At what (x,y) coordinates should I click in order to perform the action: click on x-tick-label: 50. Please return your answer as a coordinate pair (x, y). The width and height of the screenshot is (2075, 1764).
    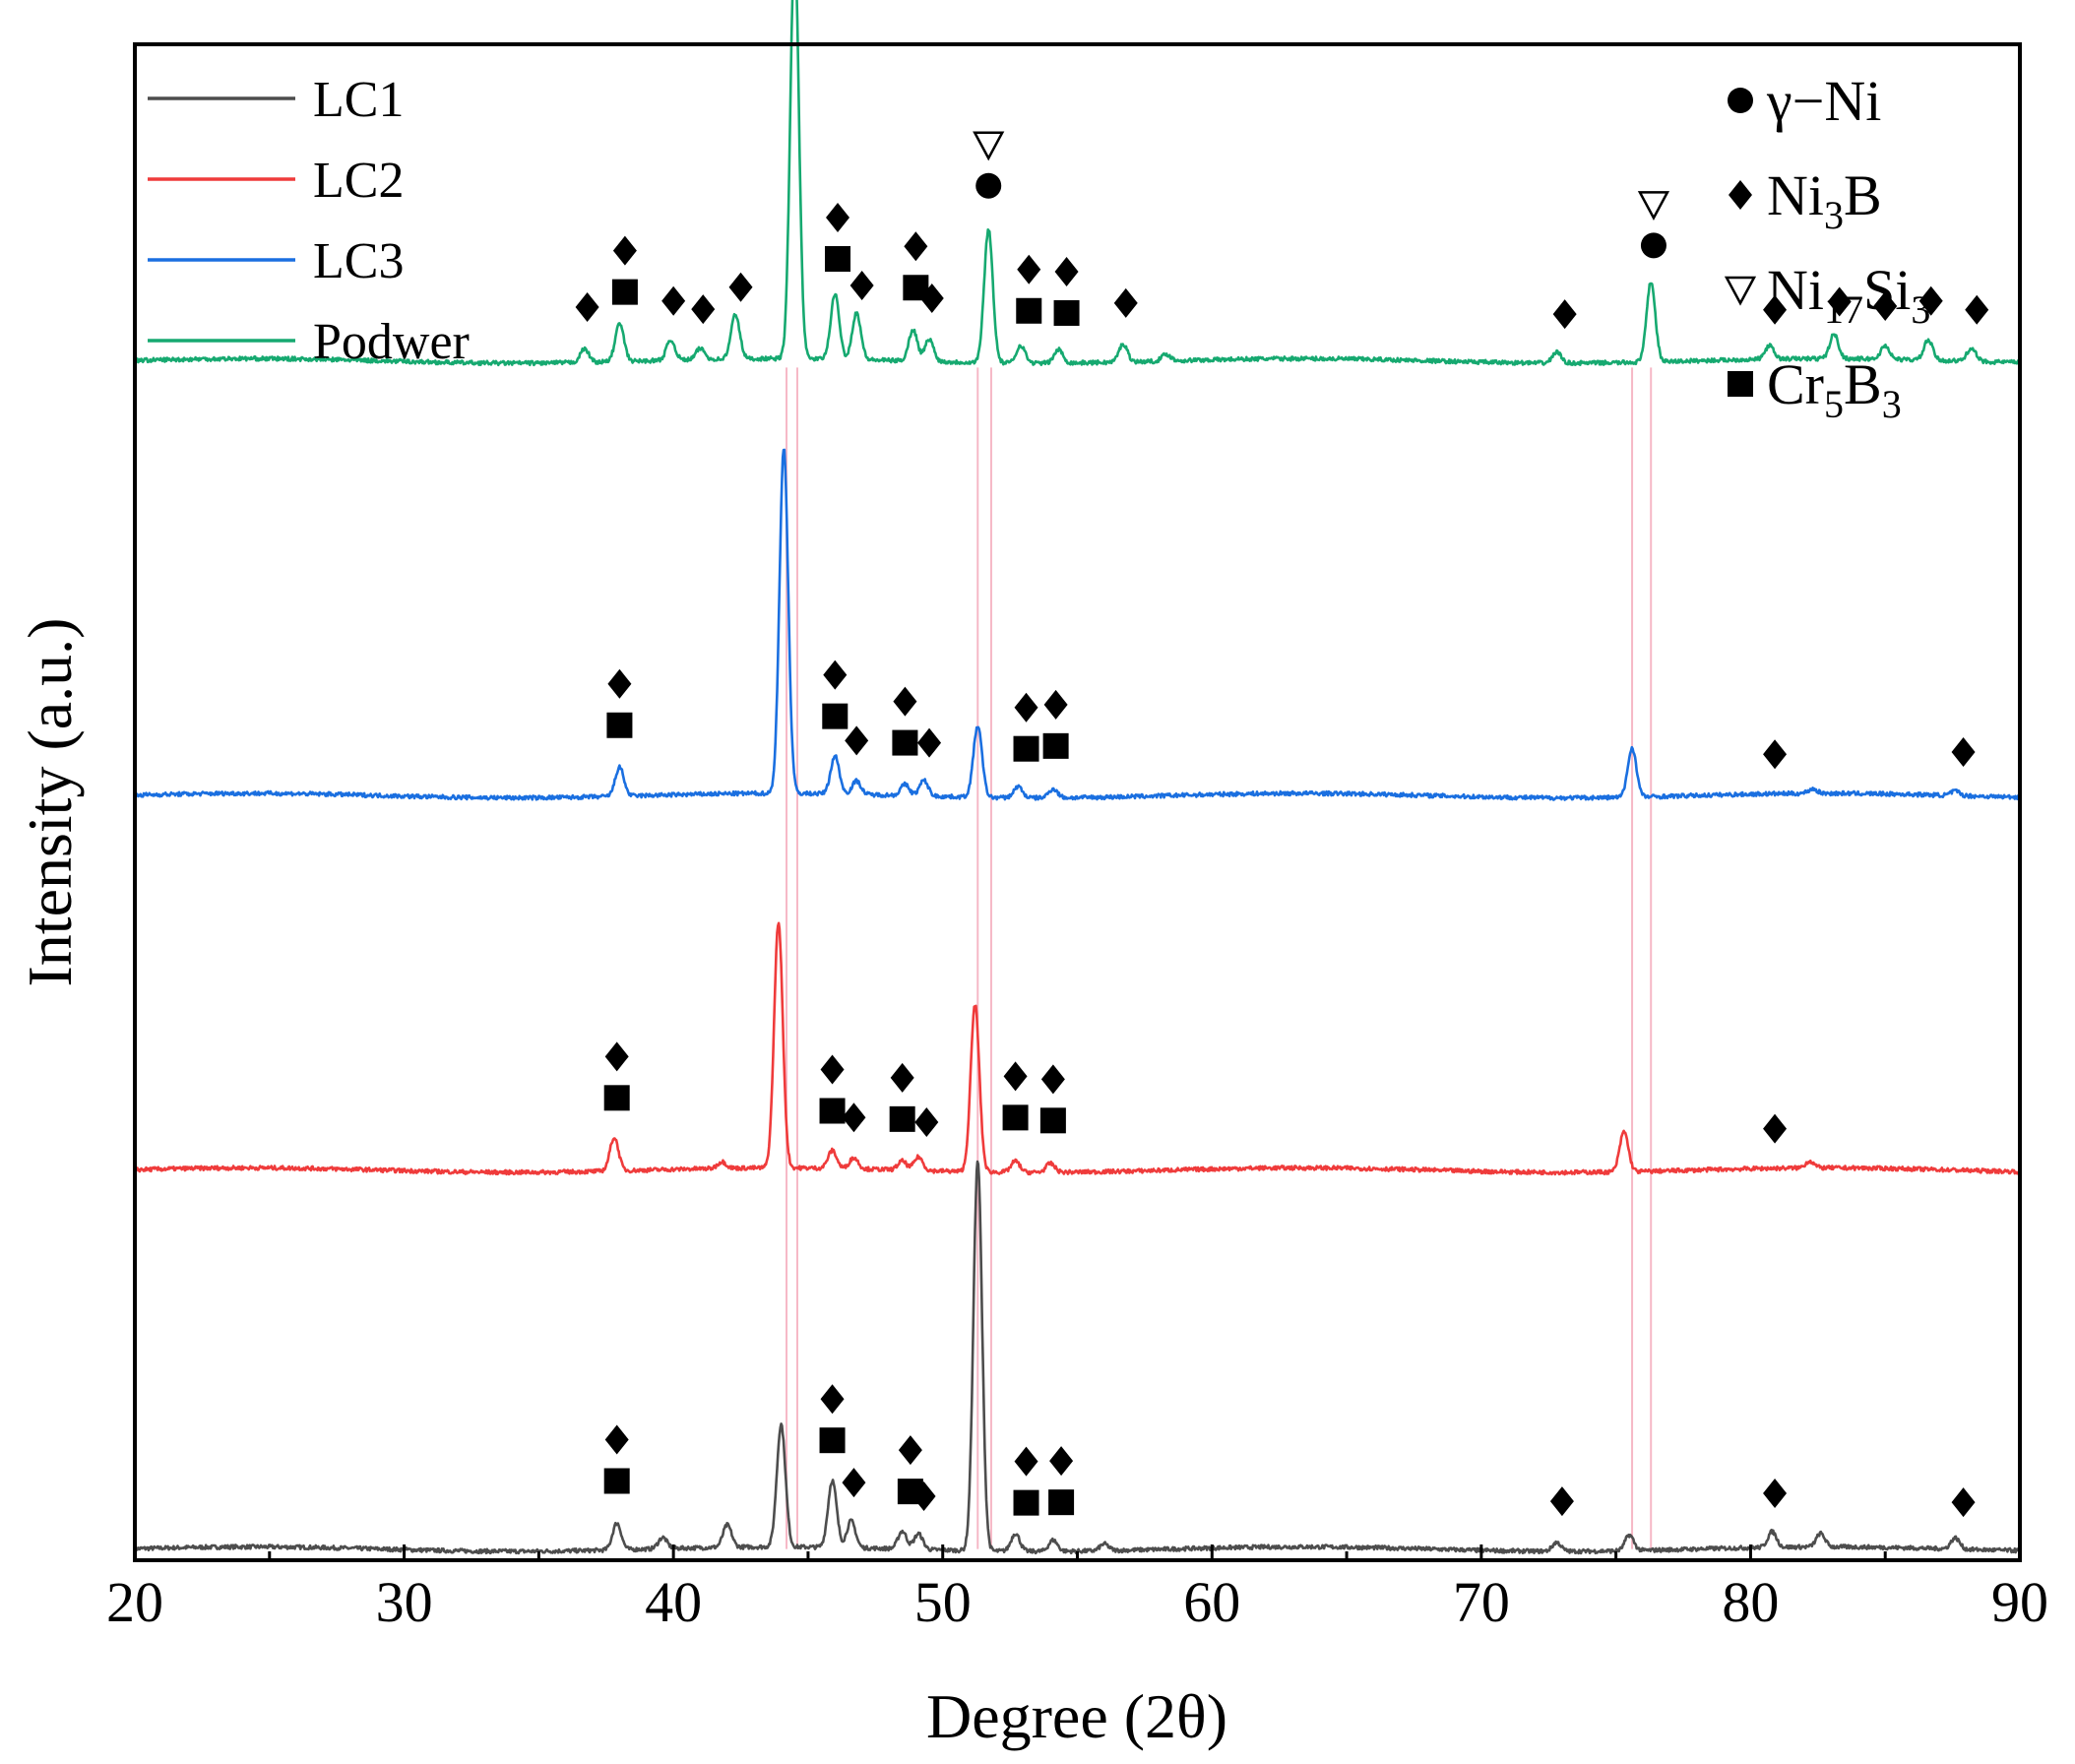
    Looking at the image, I should click on (943, 1602).